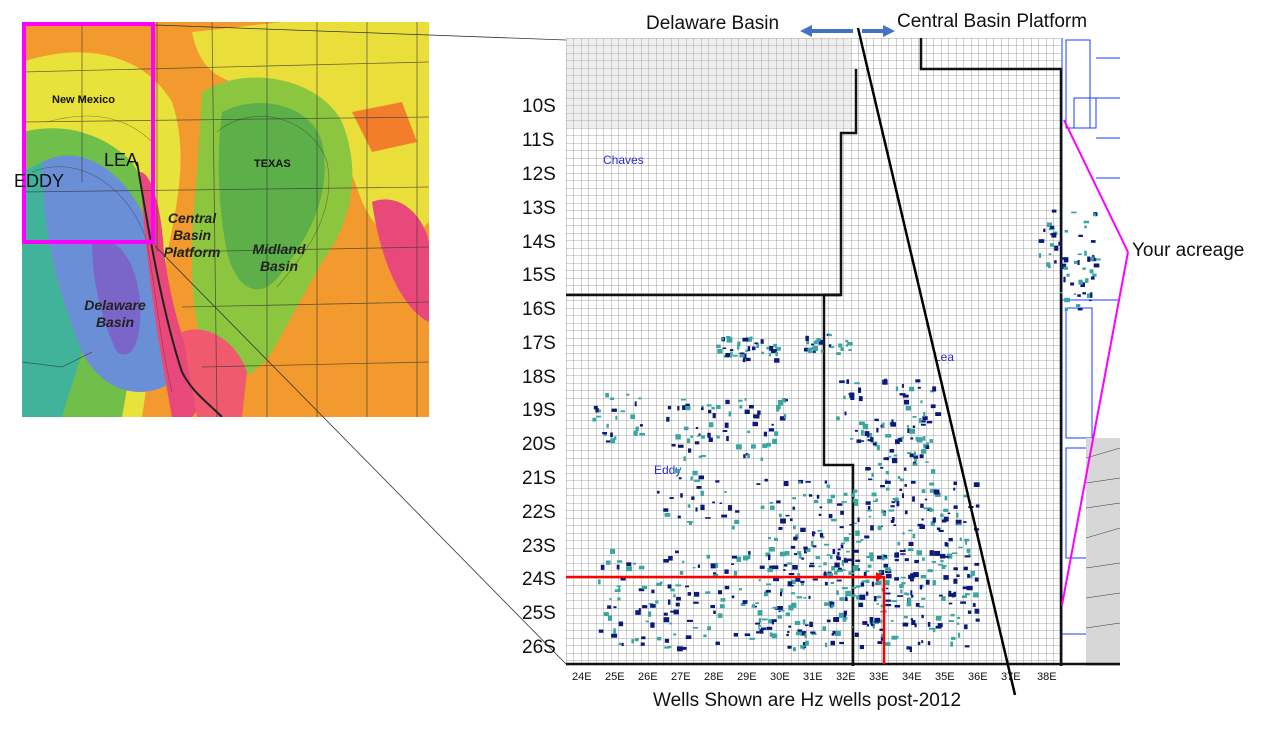 Image resolution: width=1273 pixels, height=731 pixels. I want to click on row-label: 13S, so click(539, 208).